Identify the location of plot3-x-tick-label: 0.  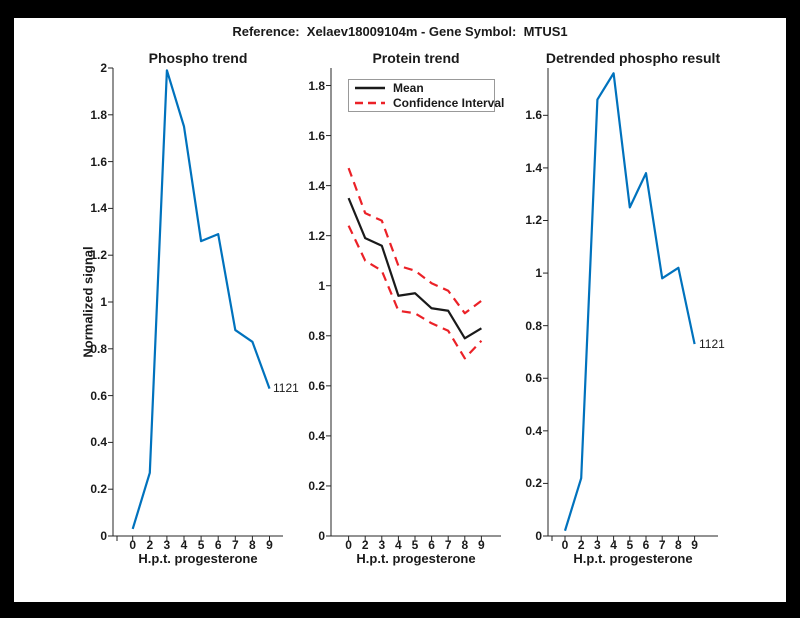
(565, 545).